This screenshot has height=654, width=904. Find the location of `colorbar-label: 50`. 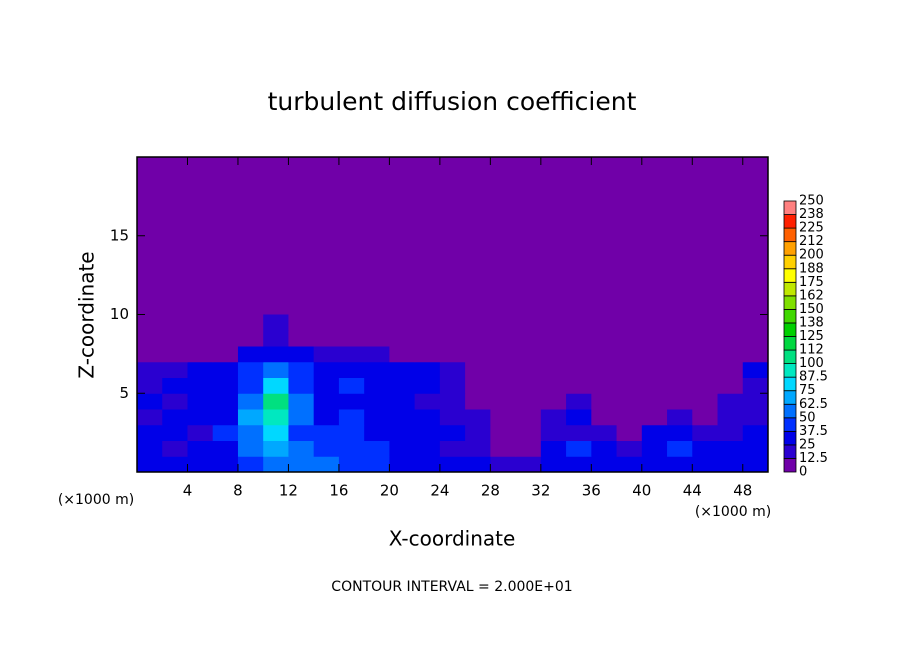

colorbar-label: 50 is located at coordinates (807, 417).